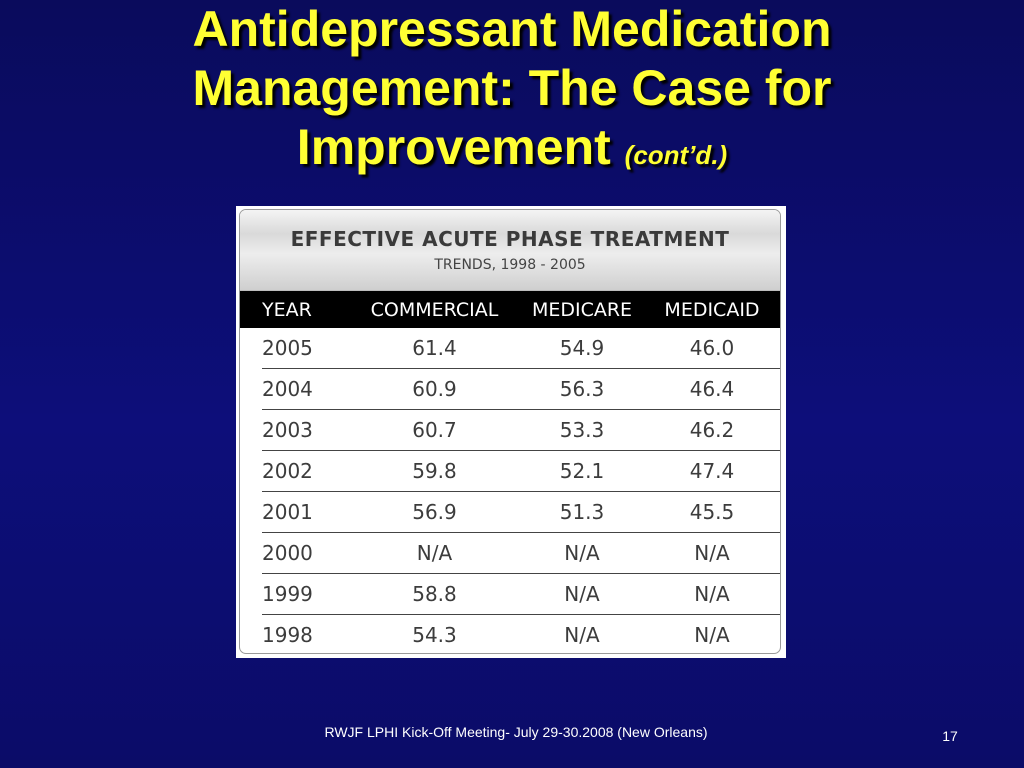  Describe the element at coordinates (582, 512) in the screenshot. I see `cell-medicare: 51.3` at that location.